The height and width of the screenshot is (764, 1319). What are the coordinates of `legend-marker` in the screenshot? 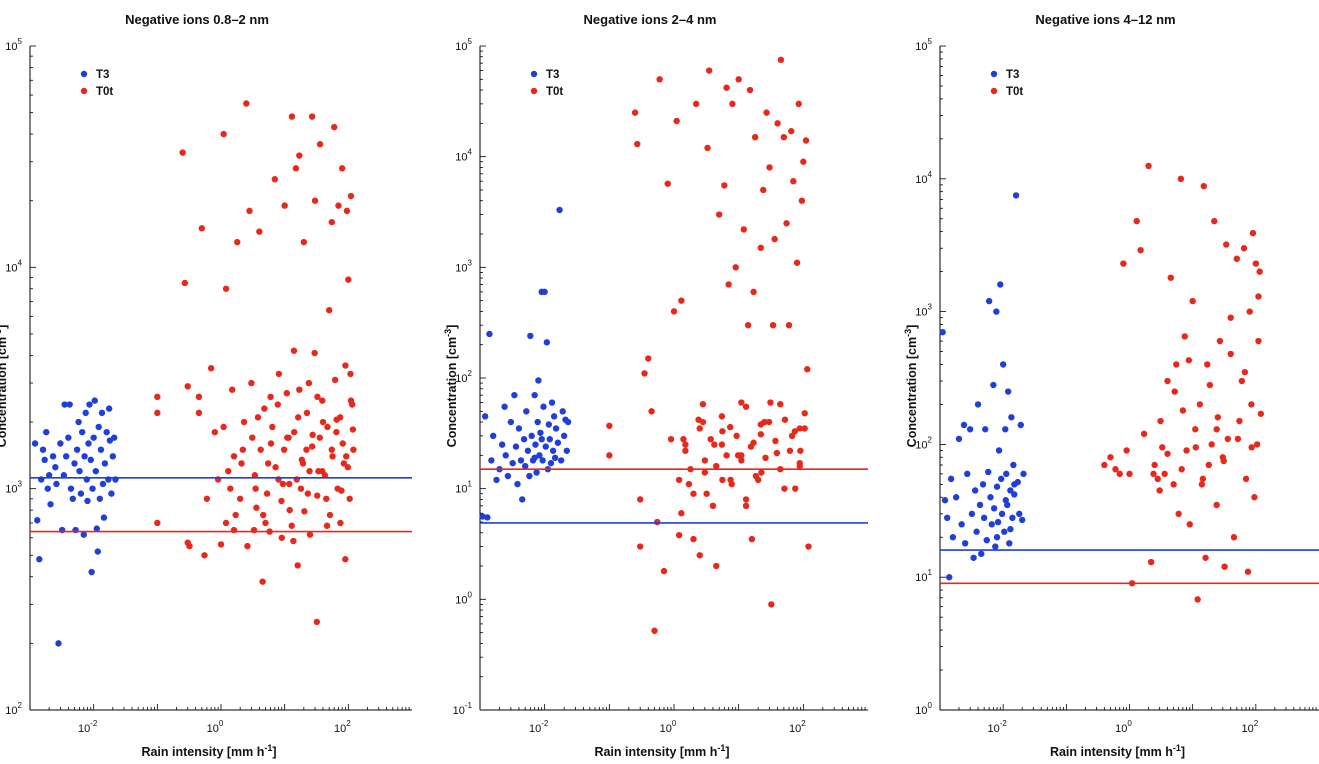 It's located at (534, 91).